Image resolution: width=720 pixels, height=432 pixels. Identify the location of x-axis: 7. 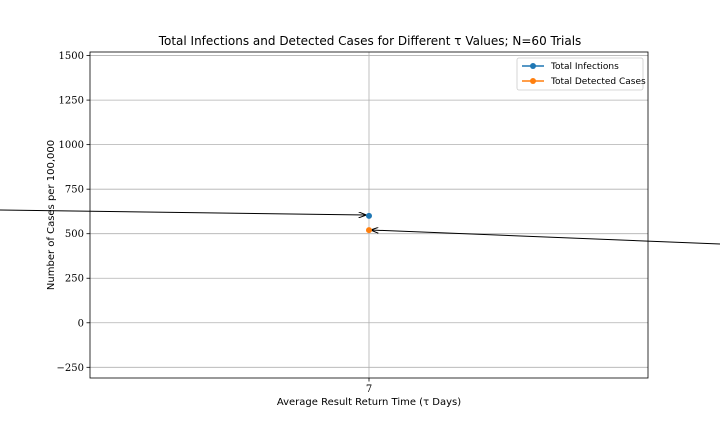
(369, 386).